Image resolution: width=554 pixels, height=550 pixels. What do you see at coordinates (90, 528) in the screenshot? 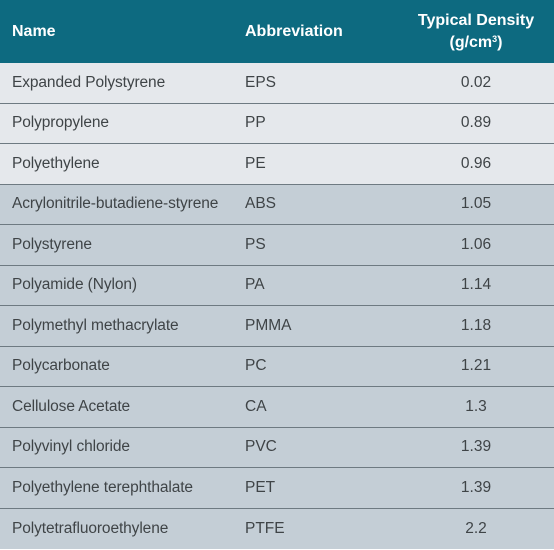
I see `cell-name: Polytetrafluoroethylene` at bounding box center [90, 528].